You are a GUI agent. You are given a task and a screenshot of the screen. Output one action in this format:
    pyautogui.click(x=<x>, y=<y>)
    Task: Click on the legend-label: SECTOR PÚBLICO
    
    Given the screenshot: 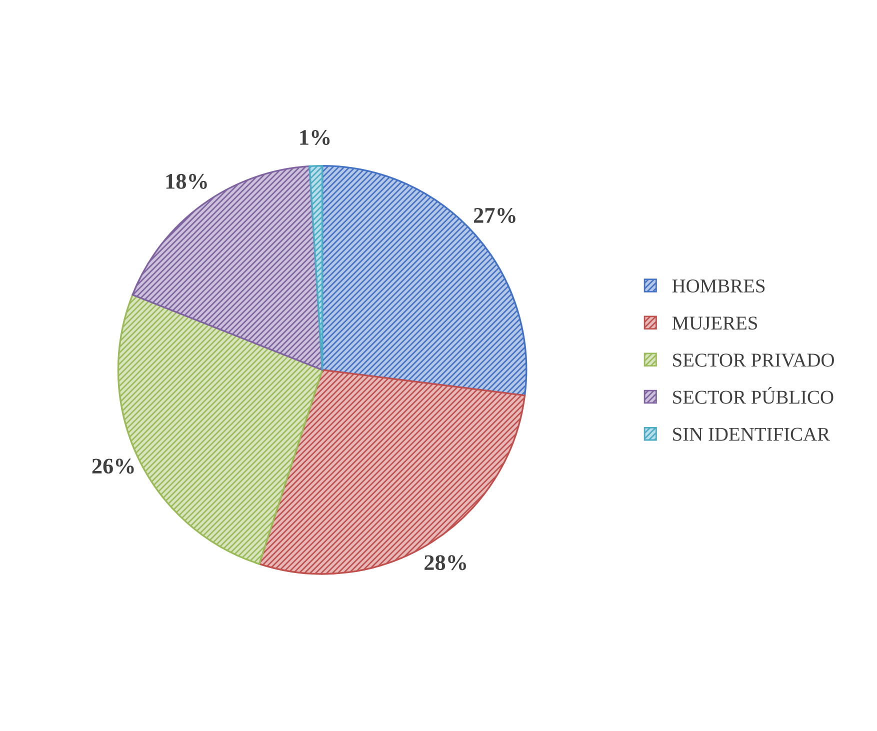 What is the action you would take?
    pyautogui.click(x=753, y=395)
    